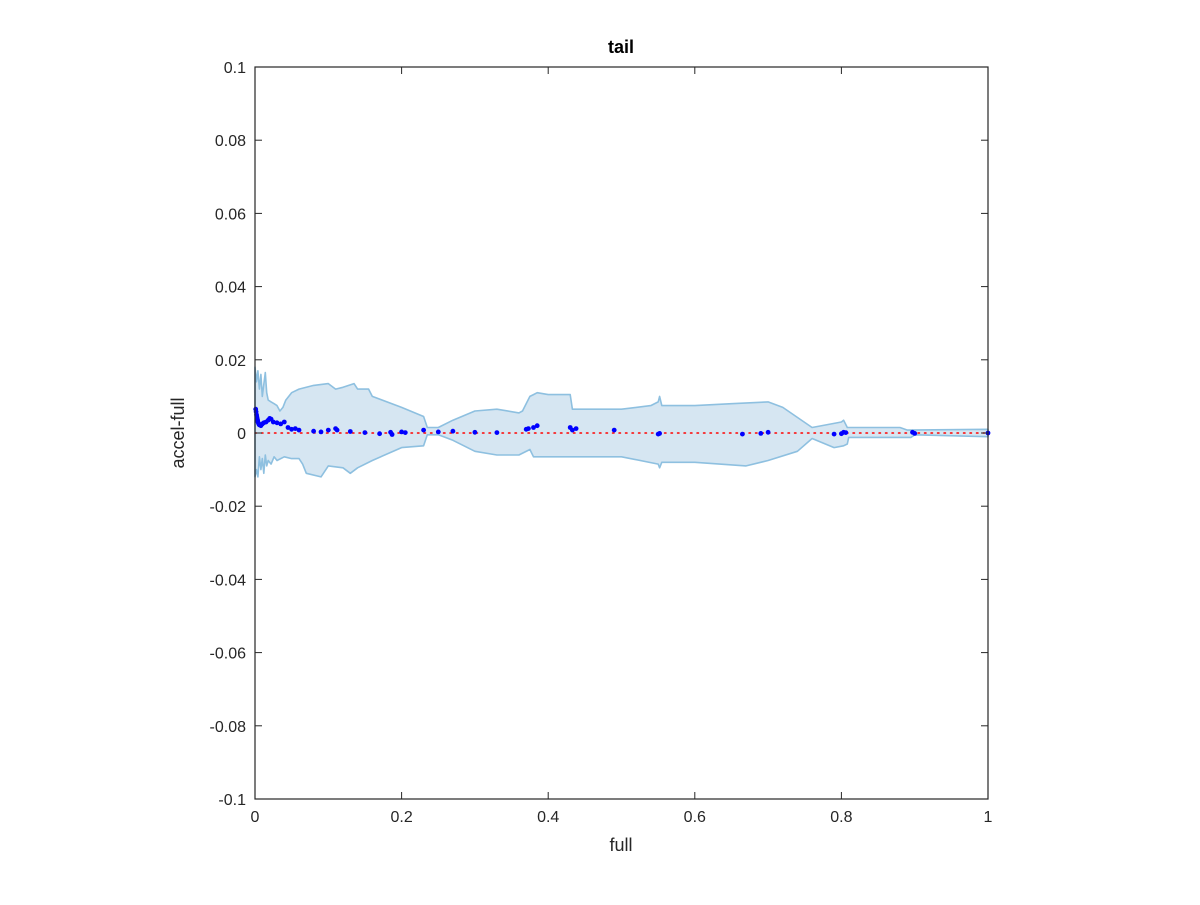 Image resolution: width=1200 pixels, height=905 pixels. What do you see at coordinates (621, 47) in the screenshot?
I see `chart-title: tail` at bounding box center [621, 47].